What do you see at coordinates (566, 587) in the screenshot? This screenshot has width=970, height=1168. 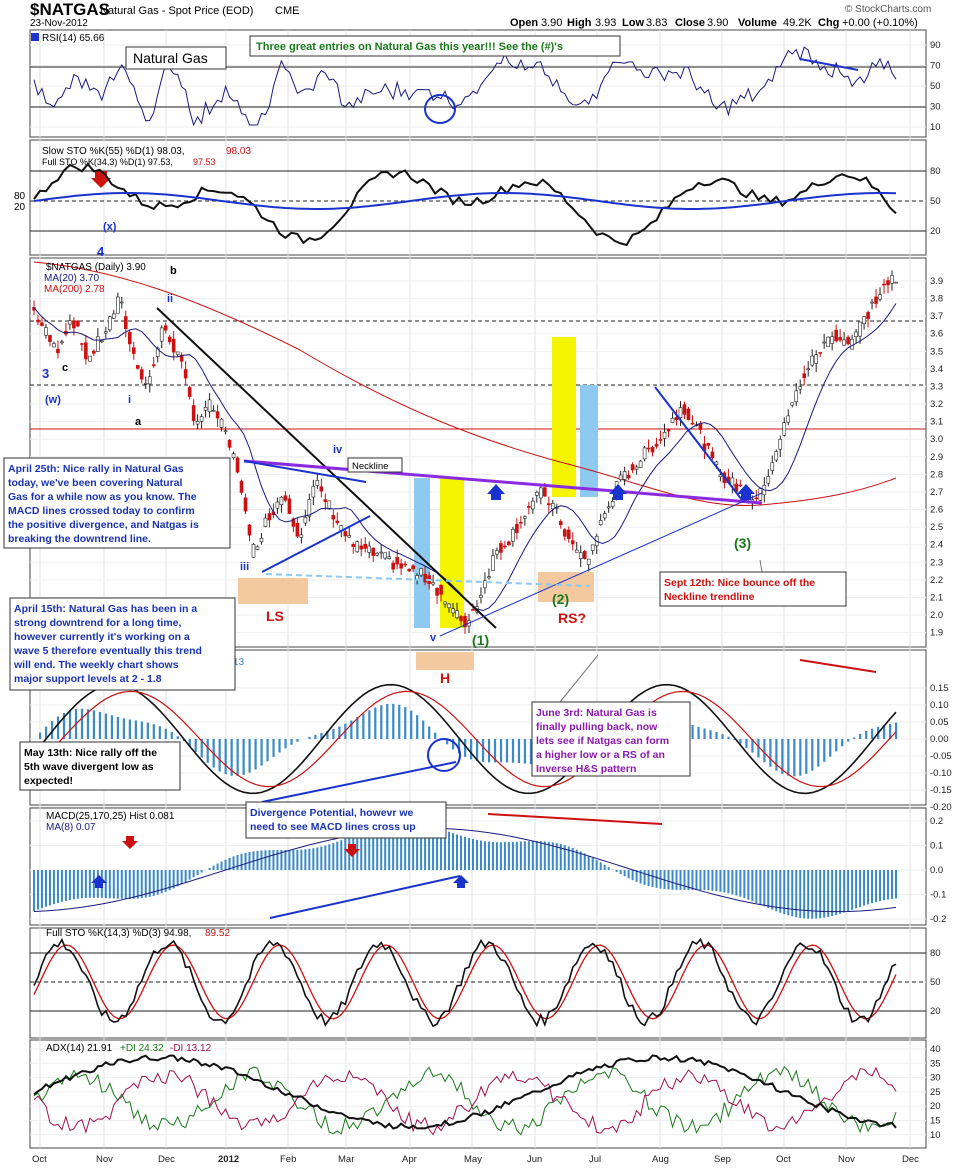 I see `rs-zone` at bounding box center [566, 587].